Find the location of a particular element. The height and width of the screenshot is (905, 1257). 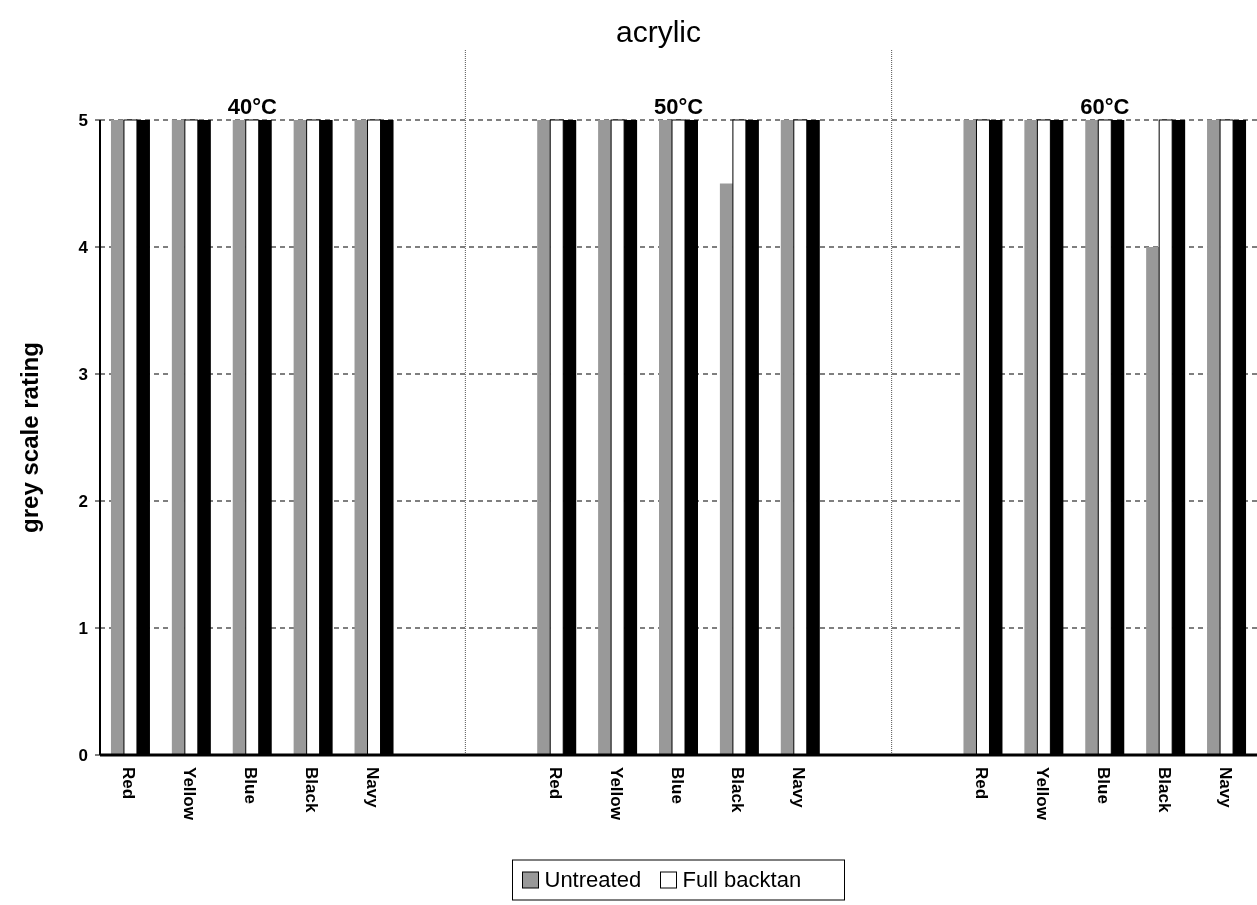

text: 40°C is located at coordinates (252, 106).